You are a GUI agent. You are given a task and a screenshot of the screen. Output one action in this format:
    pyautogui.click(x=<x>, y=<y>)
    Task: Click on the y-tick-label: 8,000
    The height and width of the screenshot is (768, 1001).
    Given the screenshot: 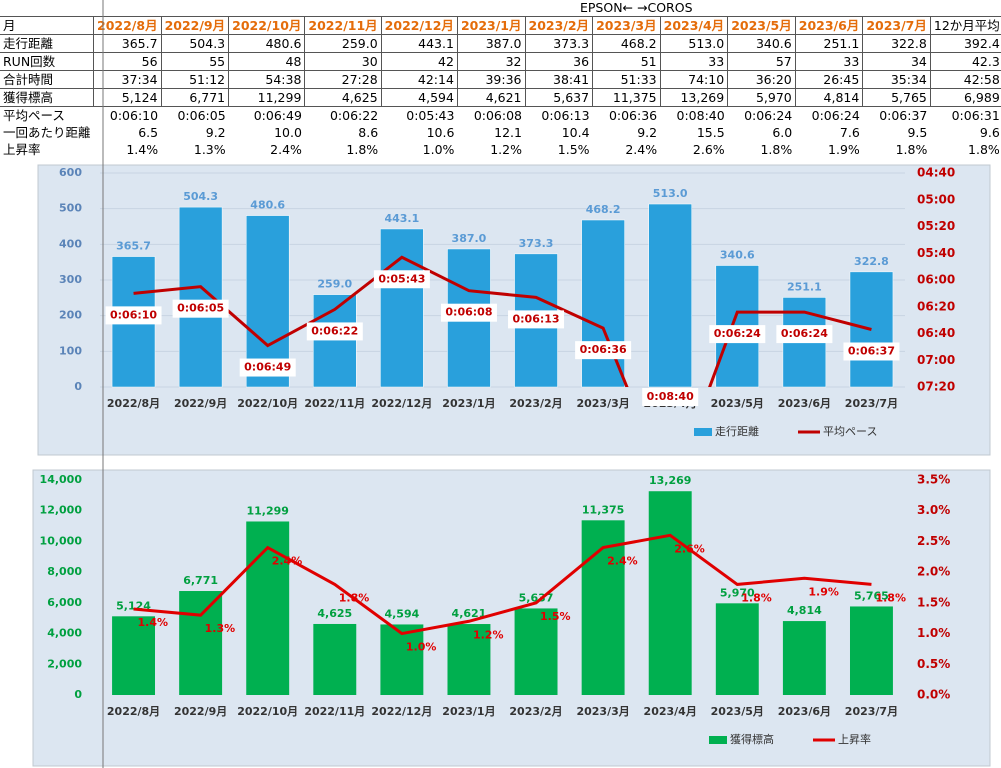 What is the action you would take?
    pyautogui.click(x=64, y=571)
    